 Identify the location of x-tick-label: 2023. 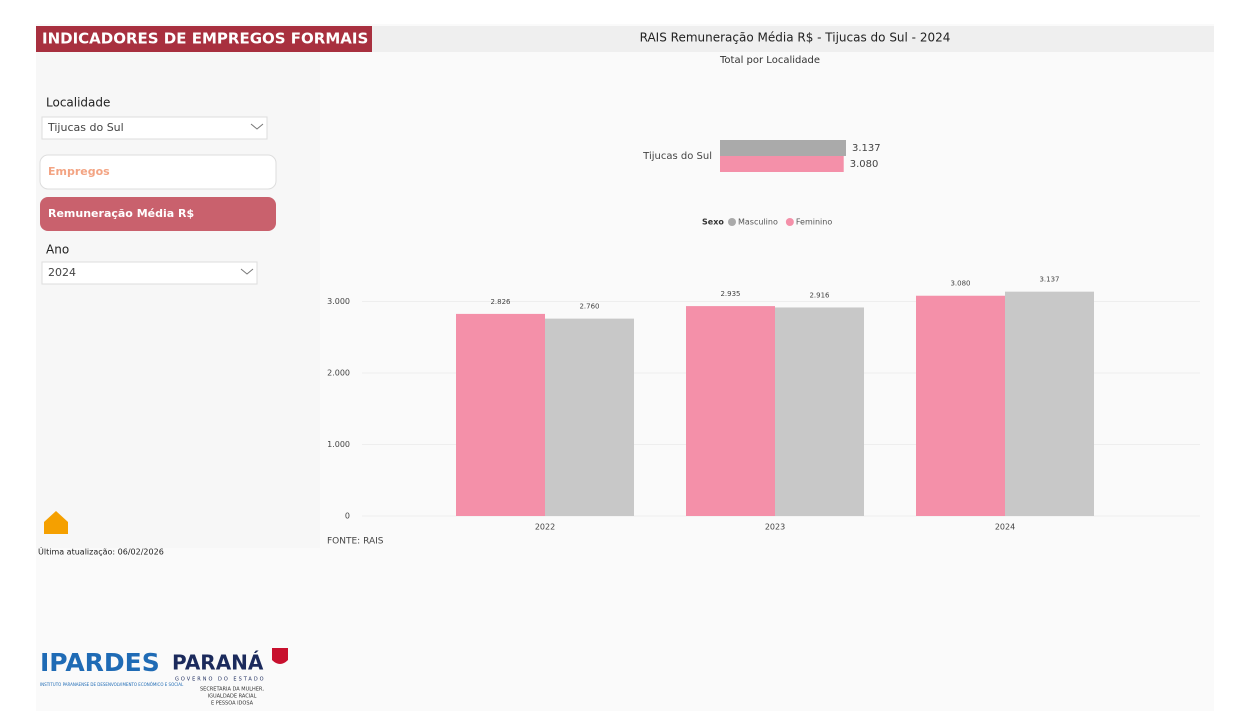
(775, 527).